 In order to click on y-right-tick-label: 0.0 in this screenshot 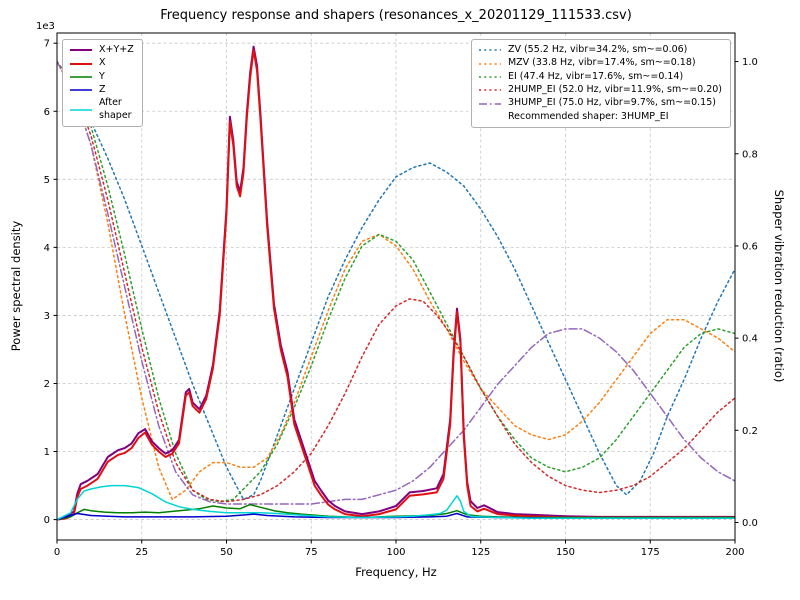, I will do `click(750, 523)`.